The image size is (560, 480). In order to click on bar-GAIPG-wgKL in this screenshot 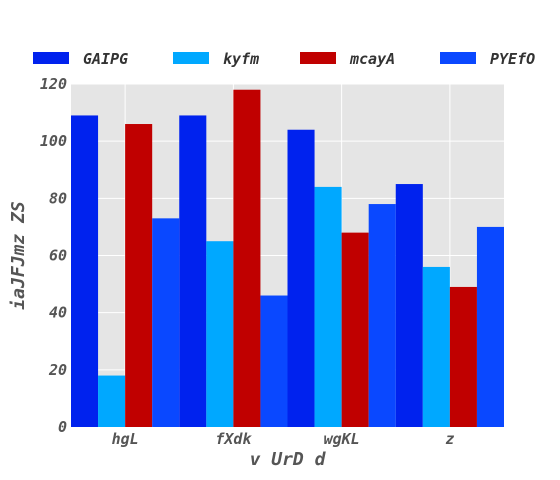, I will do `click(301, 278)`.